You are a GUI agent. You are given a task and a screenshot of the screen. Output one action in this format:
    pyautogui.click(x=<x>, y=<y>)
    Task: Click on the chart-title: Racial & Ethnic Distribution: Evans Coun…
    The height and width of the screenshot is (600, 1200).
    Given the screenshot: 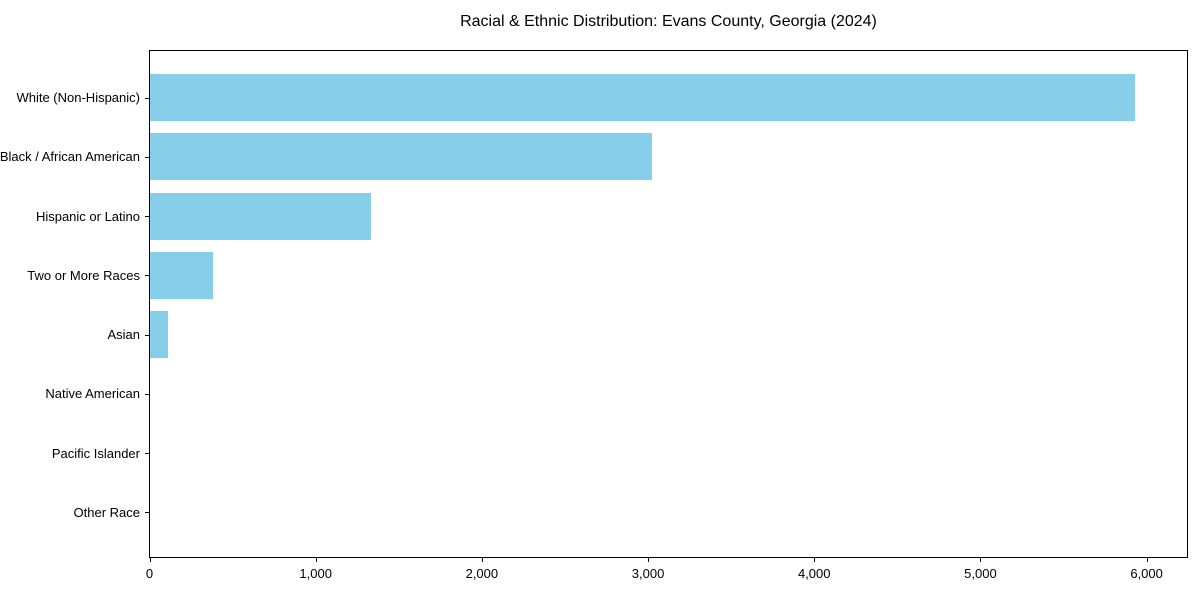 What is the action you would take?
    pyautogui.click(x=668, y=21)
    